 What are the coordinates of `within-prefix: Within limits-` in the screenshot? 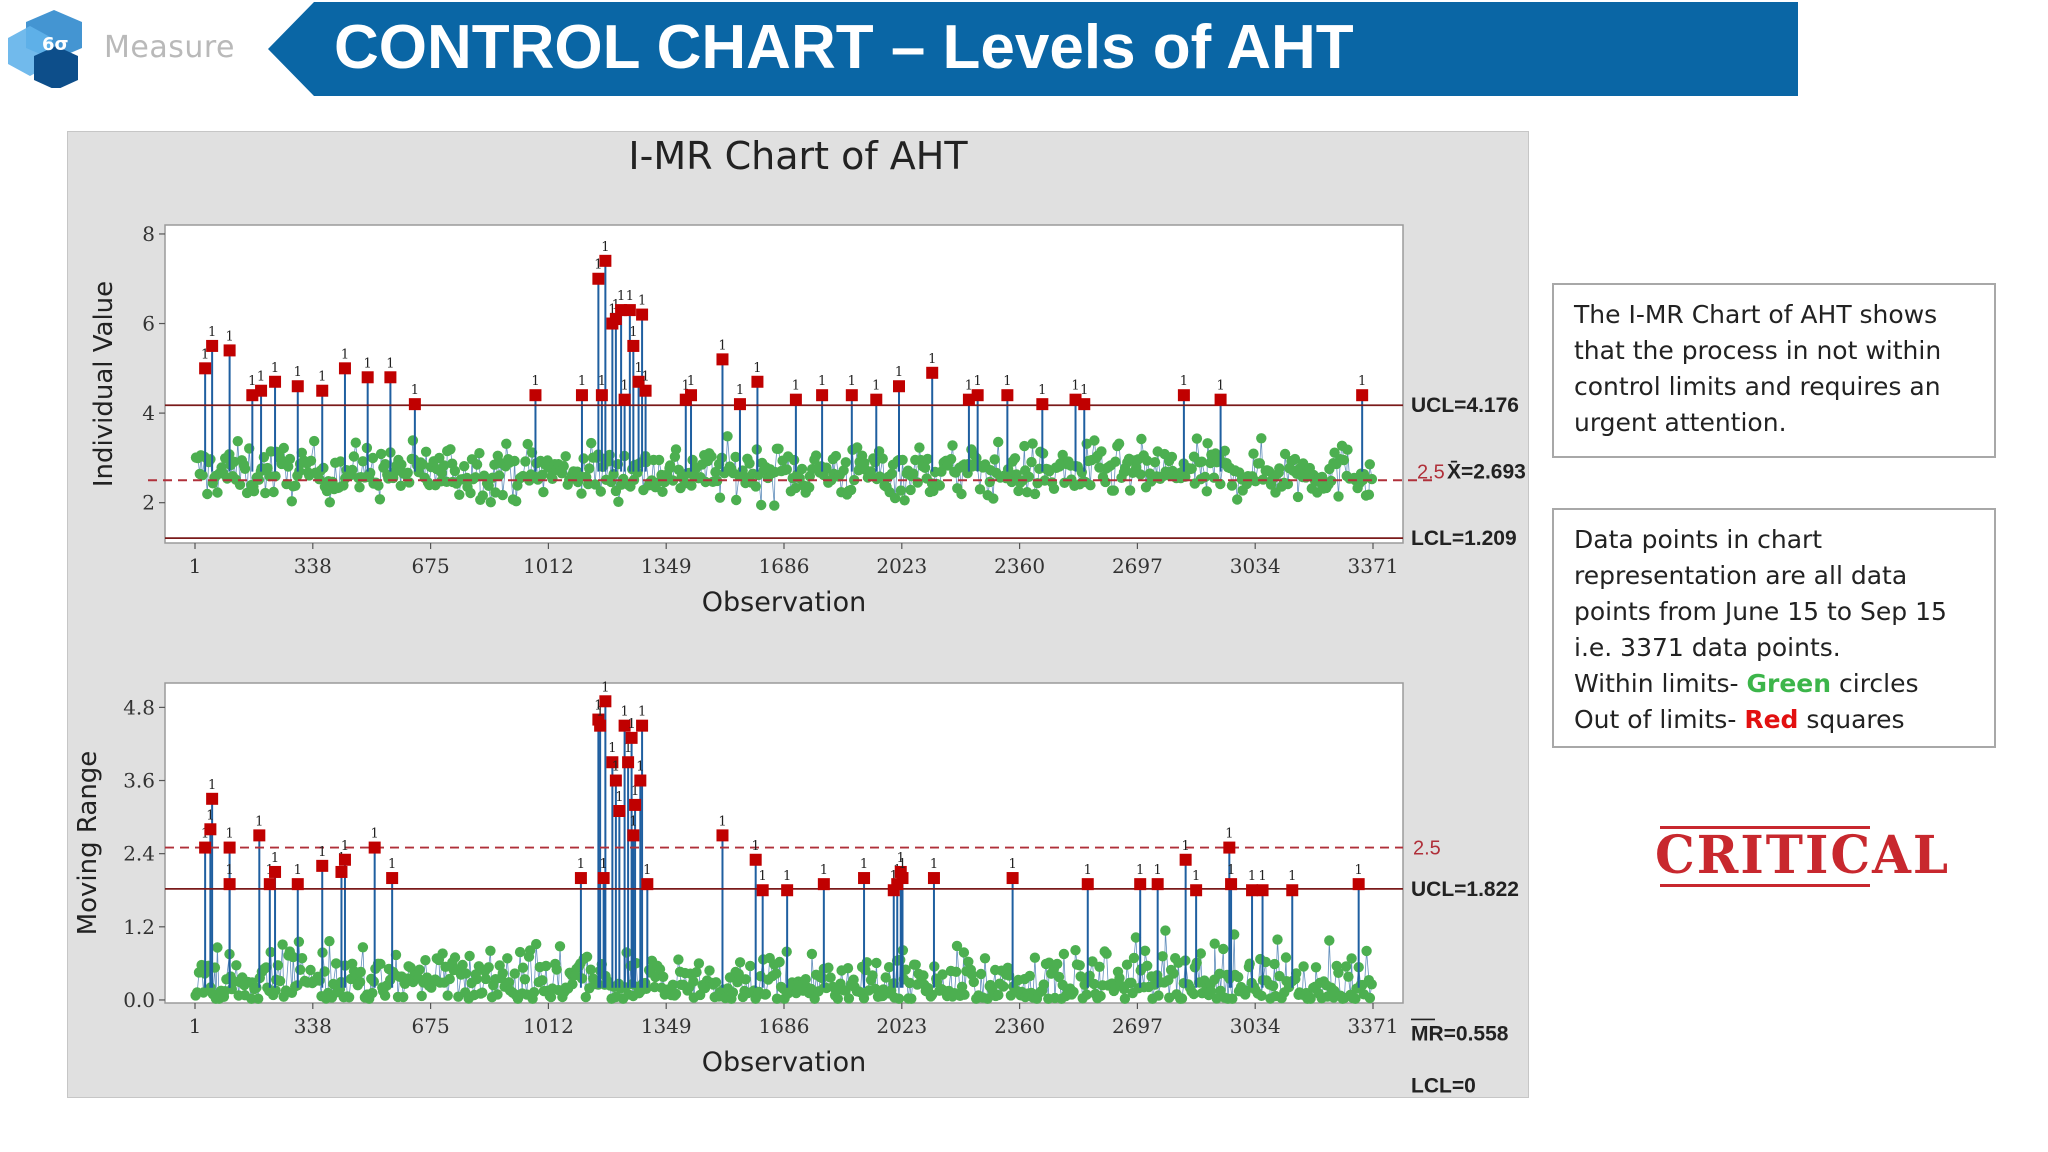 It's located at (1660, 683).